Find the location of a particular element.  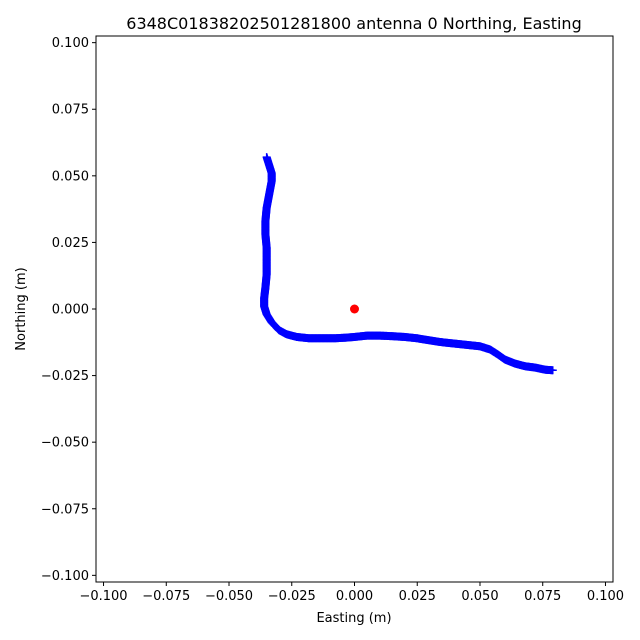

x-tick-label: 0.000 is located at coordinates (354, 596).